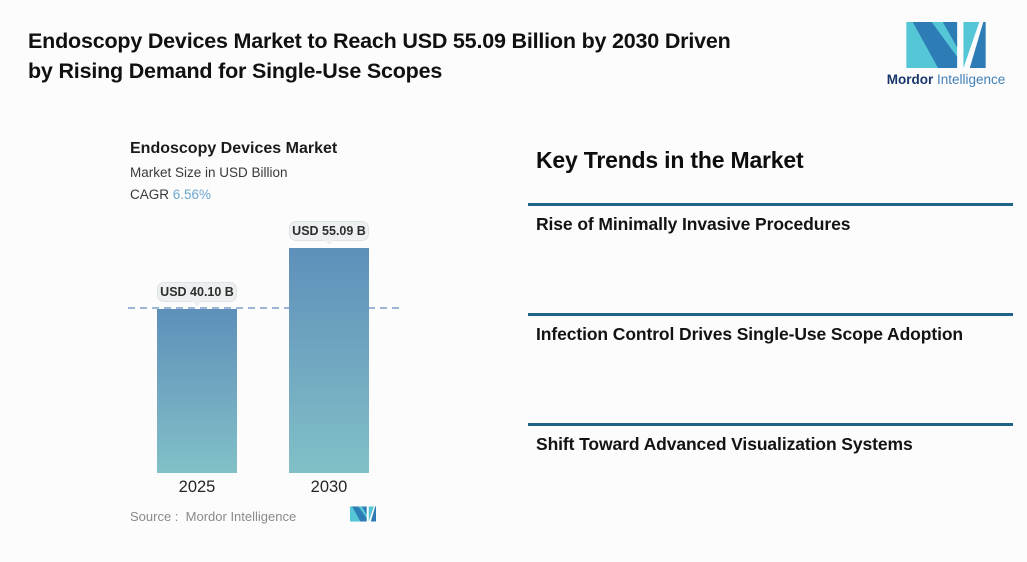 The height and width of the screenshot is (562, 1027). Describe the element at coordinates (197, 391) in the screenshot. I see `bar-2025` at that location.